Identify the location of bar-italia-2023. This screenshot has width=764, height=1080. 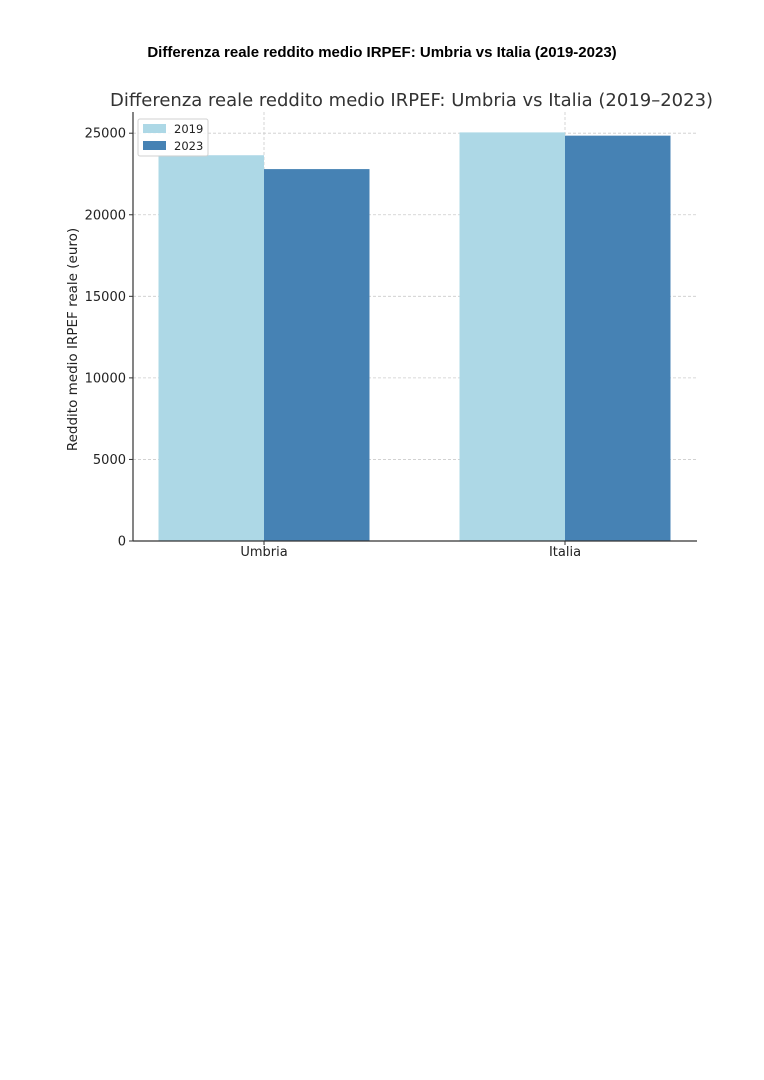
(618, 338).